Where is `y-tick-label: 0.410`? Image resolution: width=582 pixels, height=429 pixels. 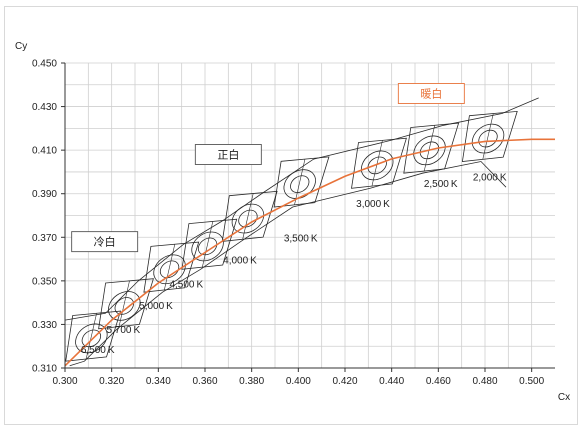
y-tick-label: 0.410 is located at coordinates (44, 151).